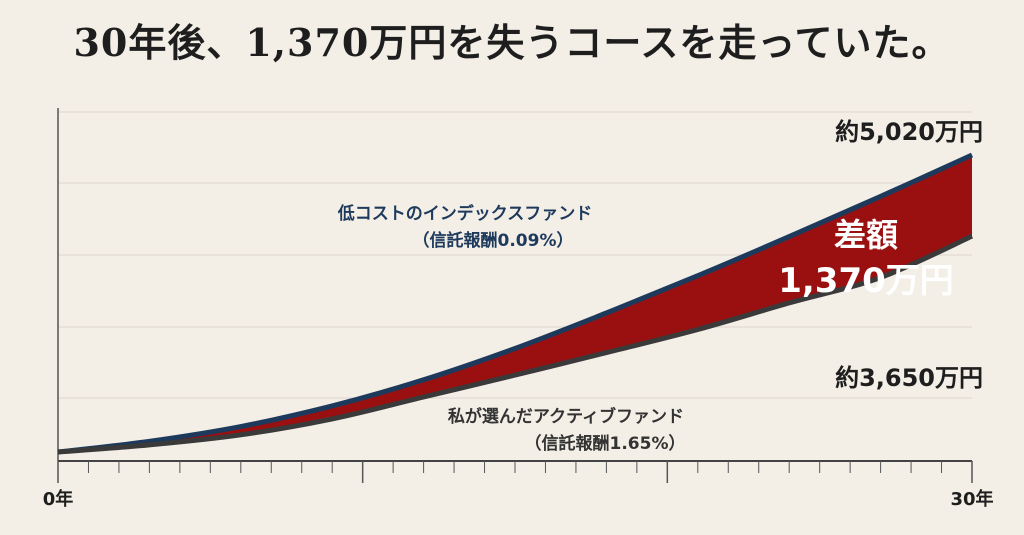  I want to click on difference-label: 差額, so click(866, 235).